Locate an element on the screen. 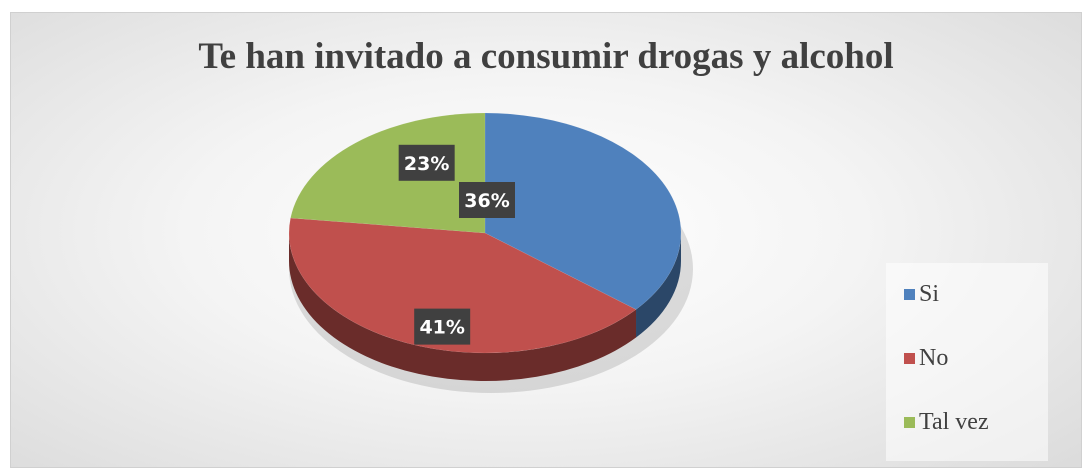 This screenshot has height=472, width=1087. legend-label-no: No is located at coordinates (934, 358).